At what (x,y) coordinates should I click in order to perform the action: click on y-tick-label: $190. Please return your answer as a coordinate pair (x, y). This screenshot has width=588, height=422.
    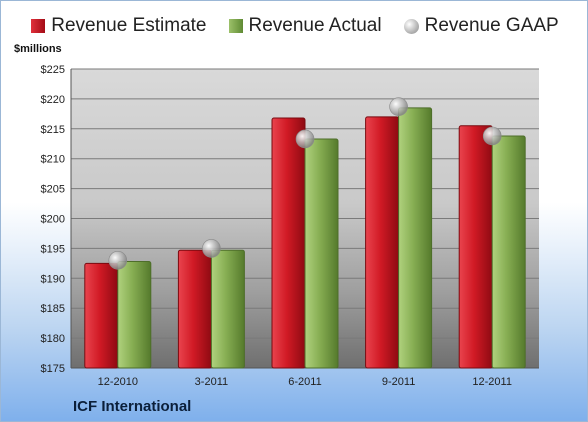
    Looking at the image, I should click on (53, 279).